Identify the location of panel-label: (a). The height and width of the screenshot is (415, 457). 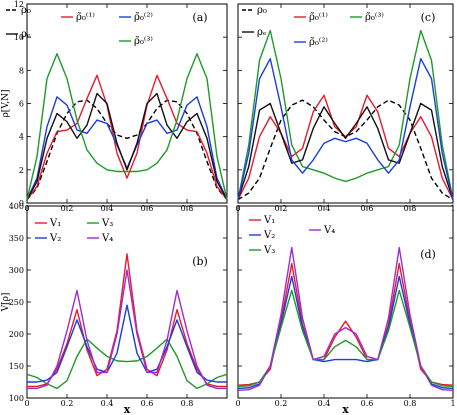
(199, 17).